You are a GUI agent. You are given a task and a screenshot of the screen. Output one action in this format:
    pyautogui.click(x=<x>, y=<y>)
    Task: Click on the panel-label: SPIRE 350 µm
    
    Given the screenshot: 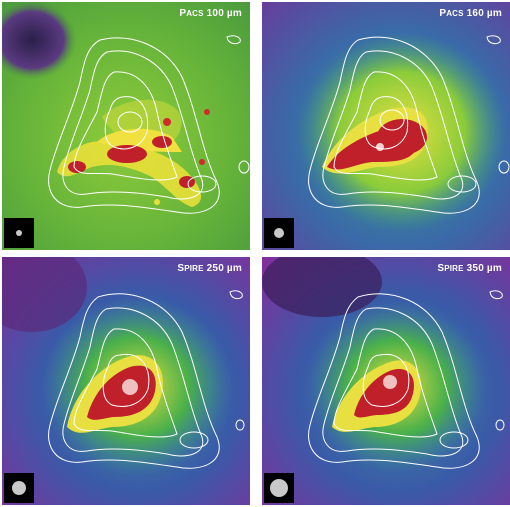 What is the action you would take?
    pyautogui.click(x=469, y=268)
    